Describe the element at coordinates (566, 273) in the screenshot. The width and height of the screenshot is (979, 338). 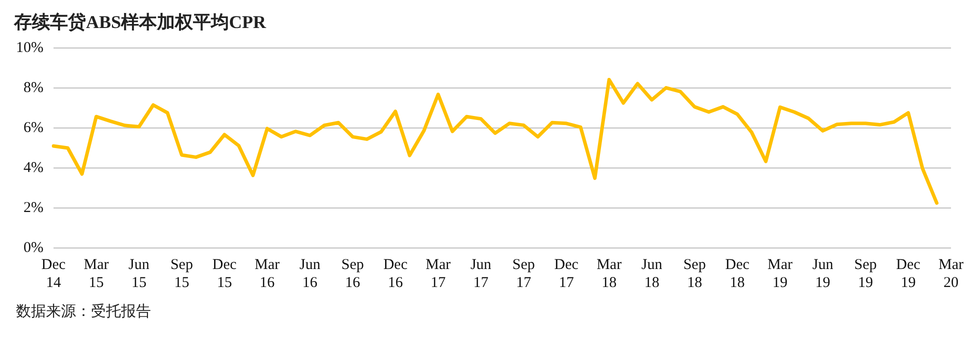
I see `x-tick-label: Dec 17` at that location.